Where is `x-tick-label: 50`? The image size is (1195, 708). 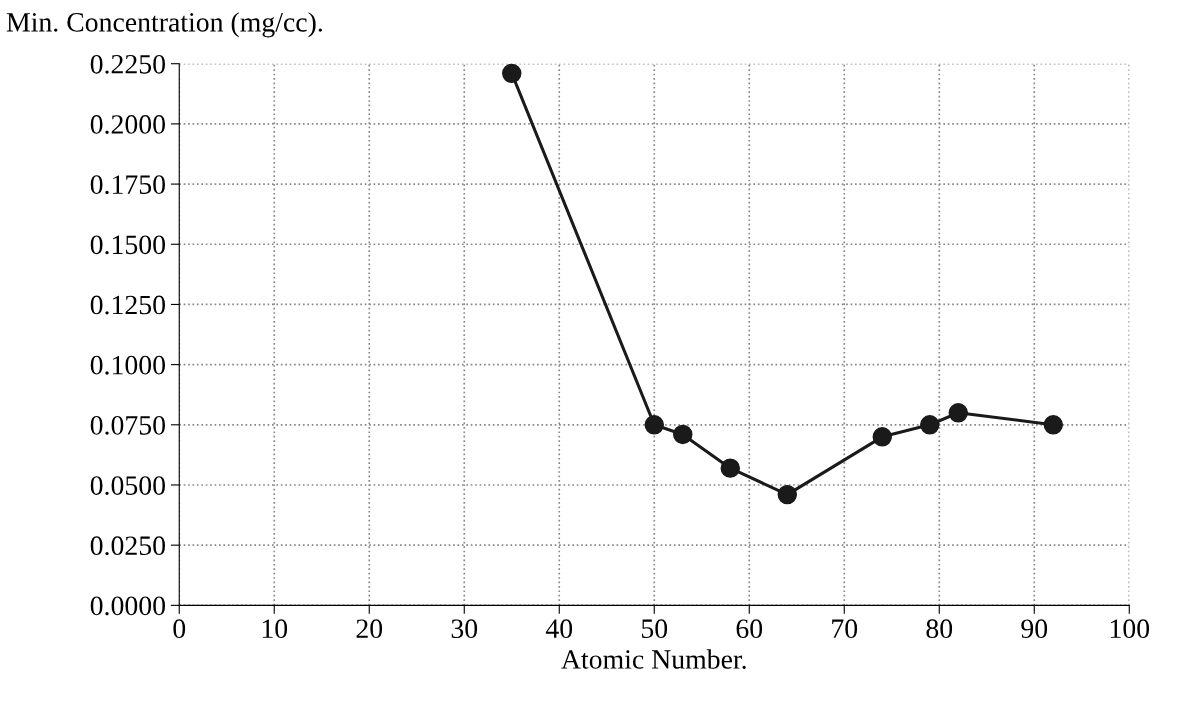 x-tick-label: 50 is located at coordinates (654, 629).